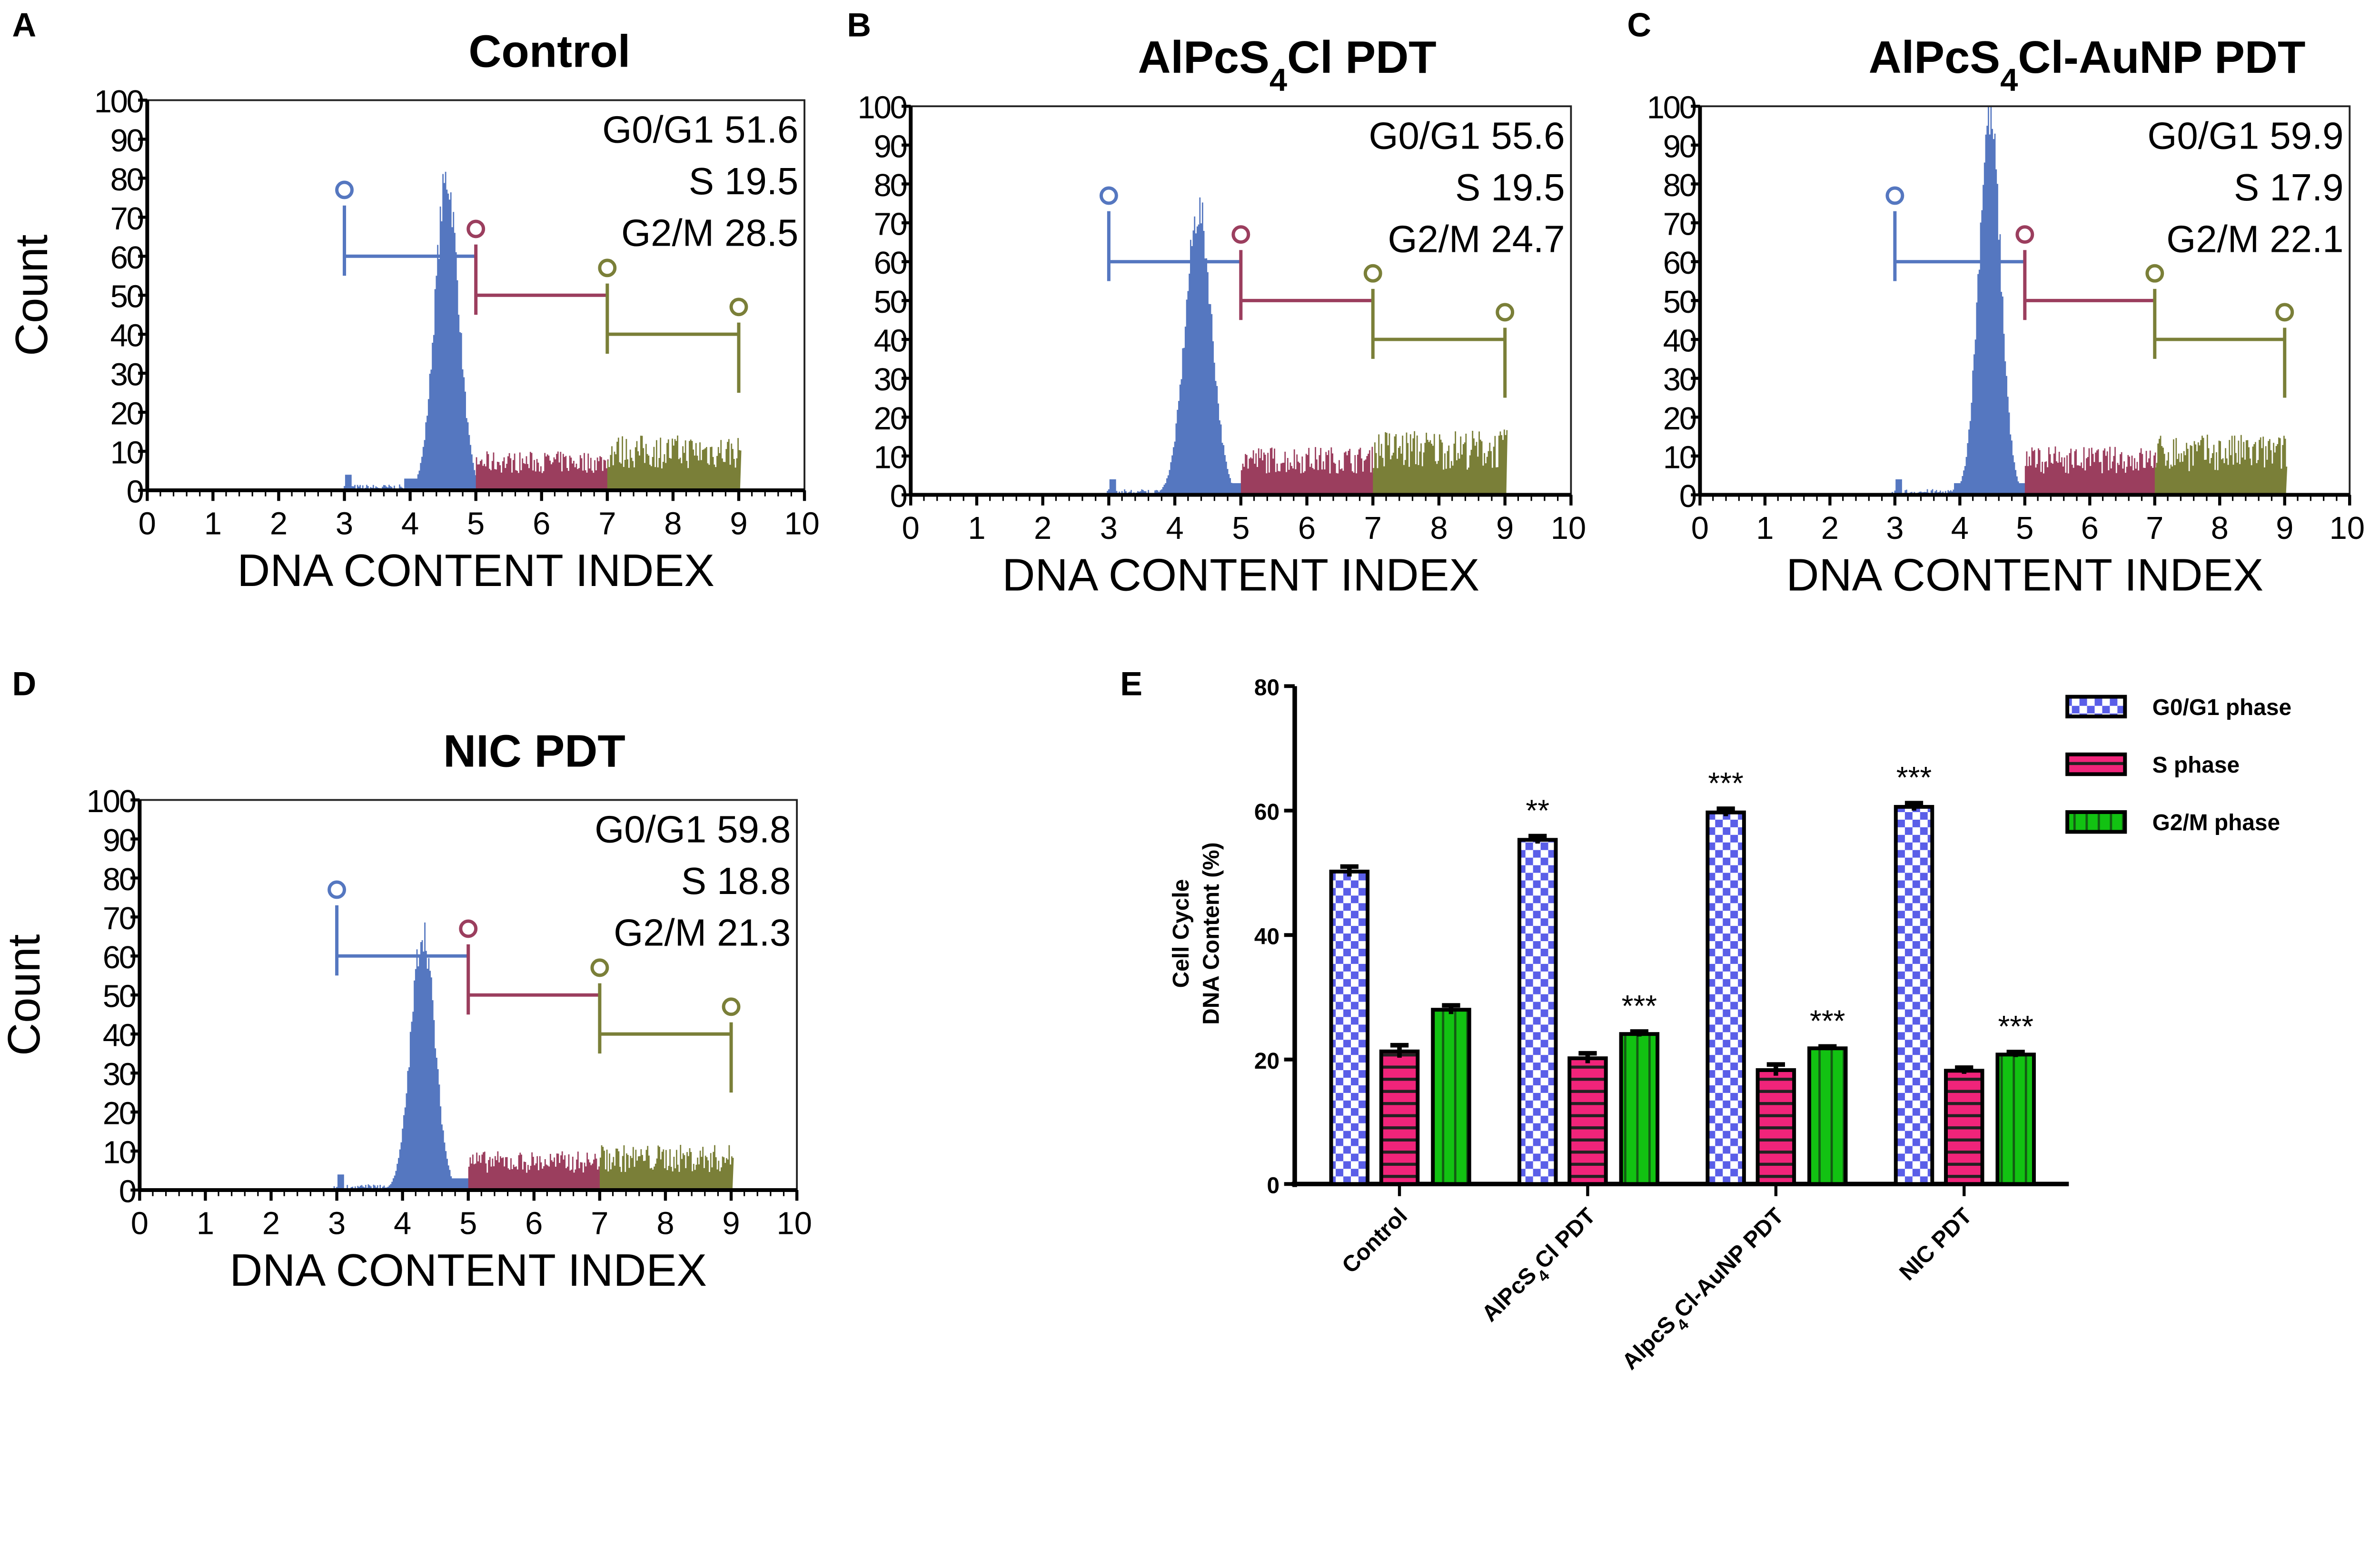 This screenshot has height=1549, width=2380. I want to click on legend-swatch, so click(2096, 707).